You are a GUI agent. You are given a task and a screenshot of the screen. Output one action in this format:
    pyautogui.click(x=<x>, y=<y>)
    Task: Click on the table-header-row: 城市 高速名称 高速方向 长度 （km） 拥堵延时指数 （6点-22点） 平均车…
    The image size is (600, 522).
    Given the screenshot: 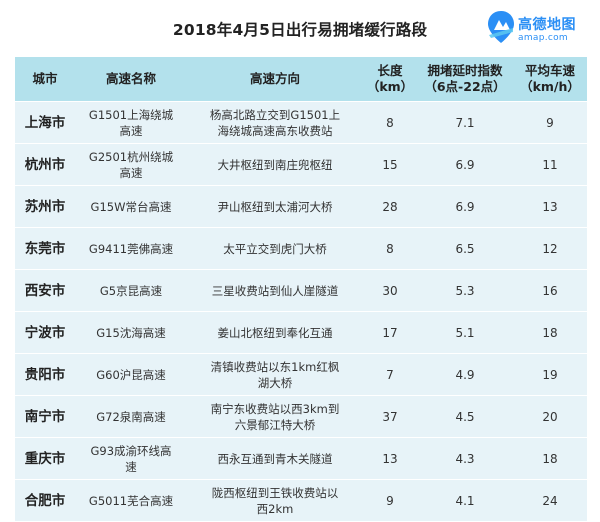 What is the action you would take?
    pyautogui.click(x=301, y=79)
    